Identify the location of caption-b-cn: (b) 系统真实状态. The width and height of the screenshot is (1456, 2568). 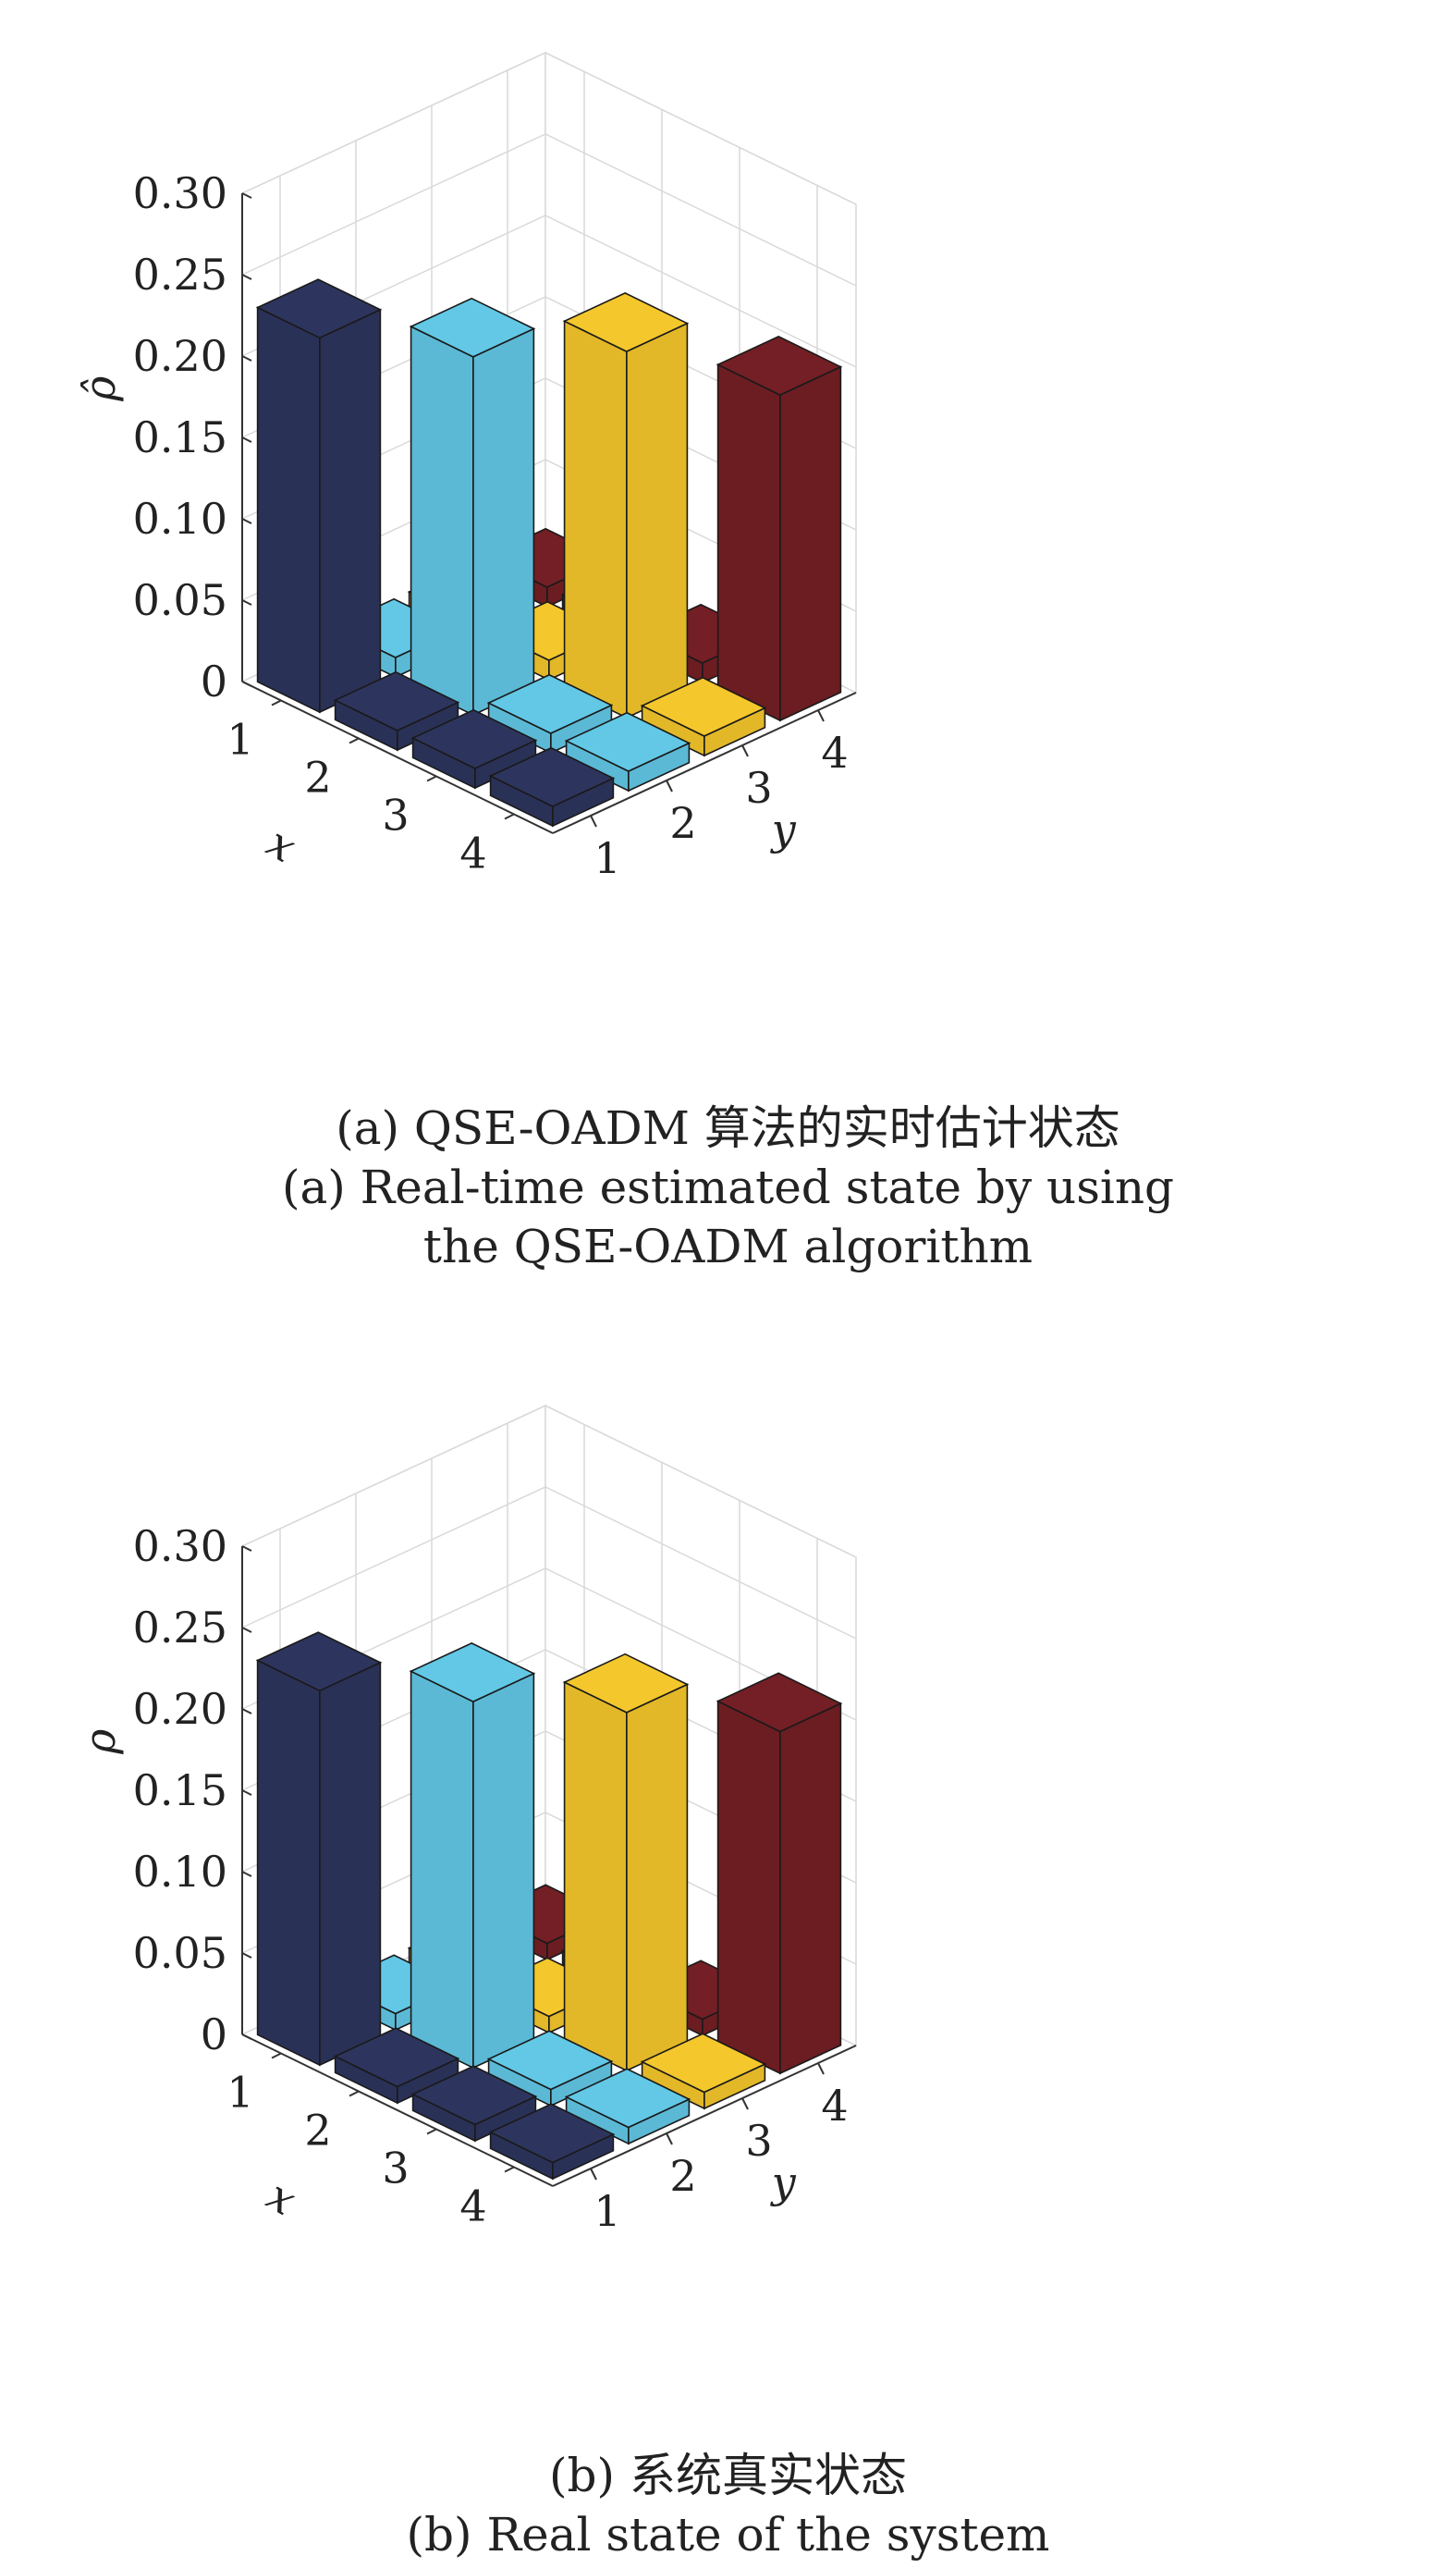
(728, 2475).